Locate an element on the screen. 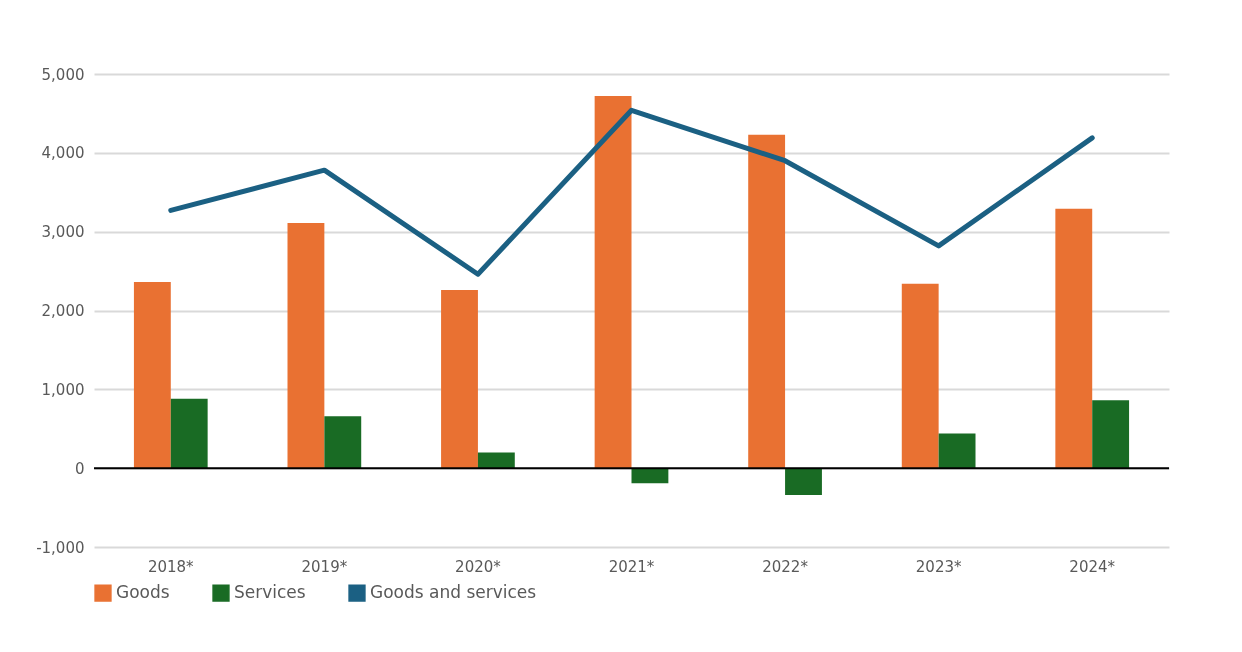 Image resolution: width=1242 pixels, height=652 pixels. y-tick-label: 0 is located at coordinates (79, 468).